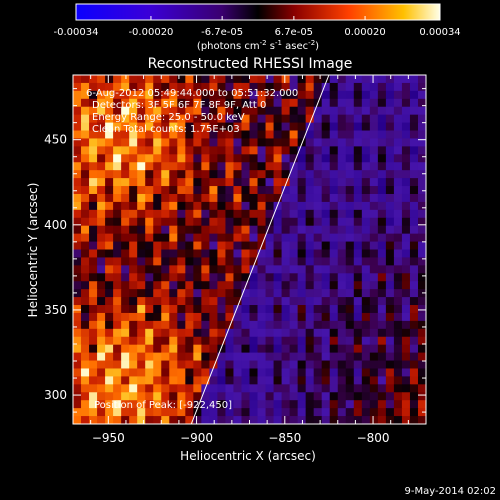  Describe the element at coordinates (439, 32) in the screenshot. I see `colorbar-tick-label: 0.00034` at that location.